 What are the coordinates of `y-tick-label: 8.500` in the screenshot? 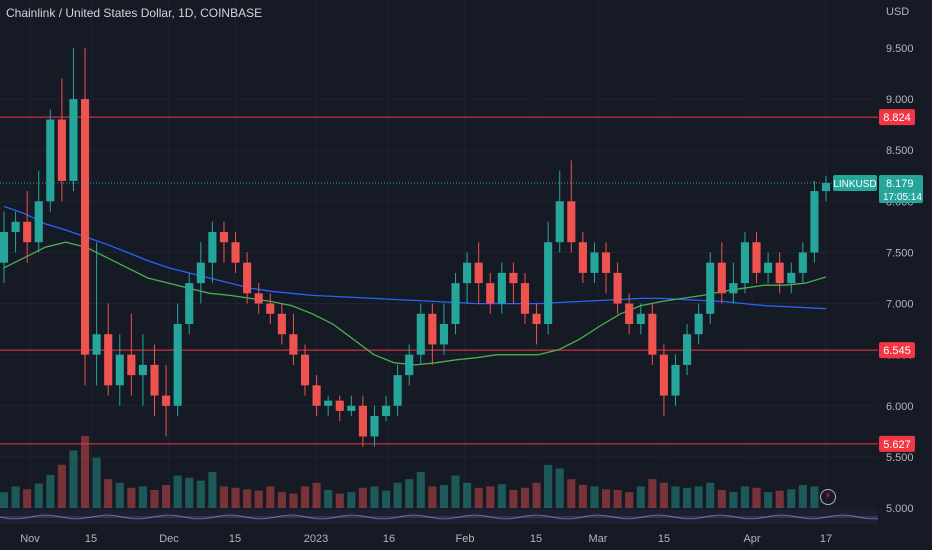 It's located at (900, 151).